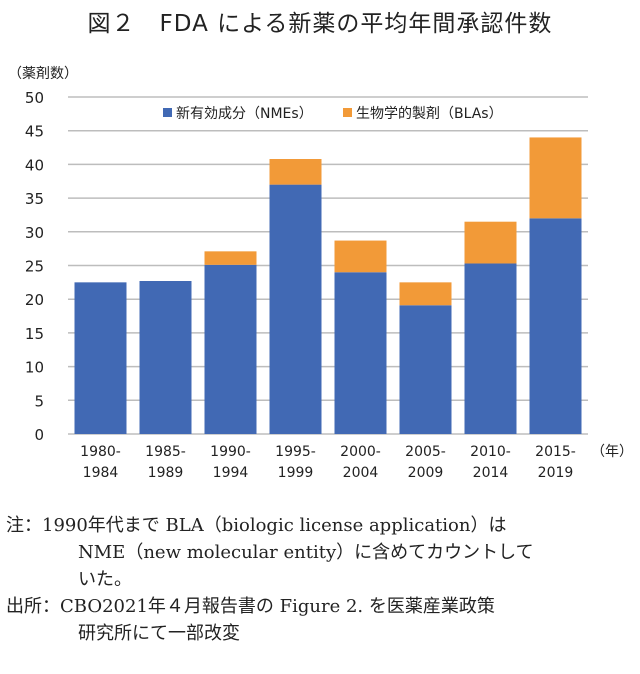 This screenshot has width=640, height=674. What do you see at coordinates (296, 473) in the screenshot?
I see `x-tick-label: 1999` at bounding box center [296, 473].